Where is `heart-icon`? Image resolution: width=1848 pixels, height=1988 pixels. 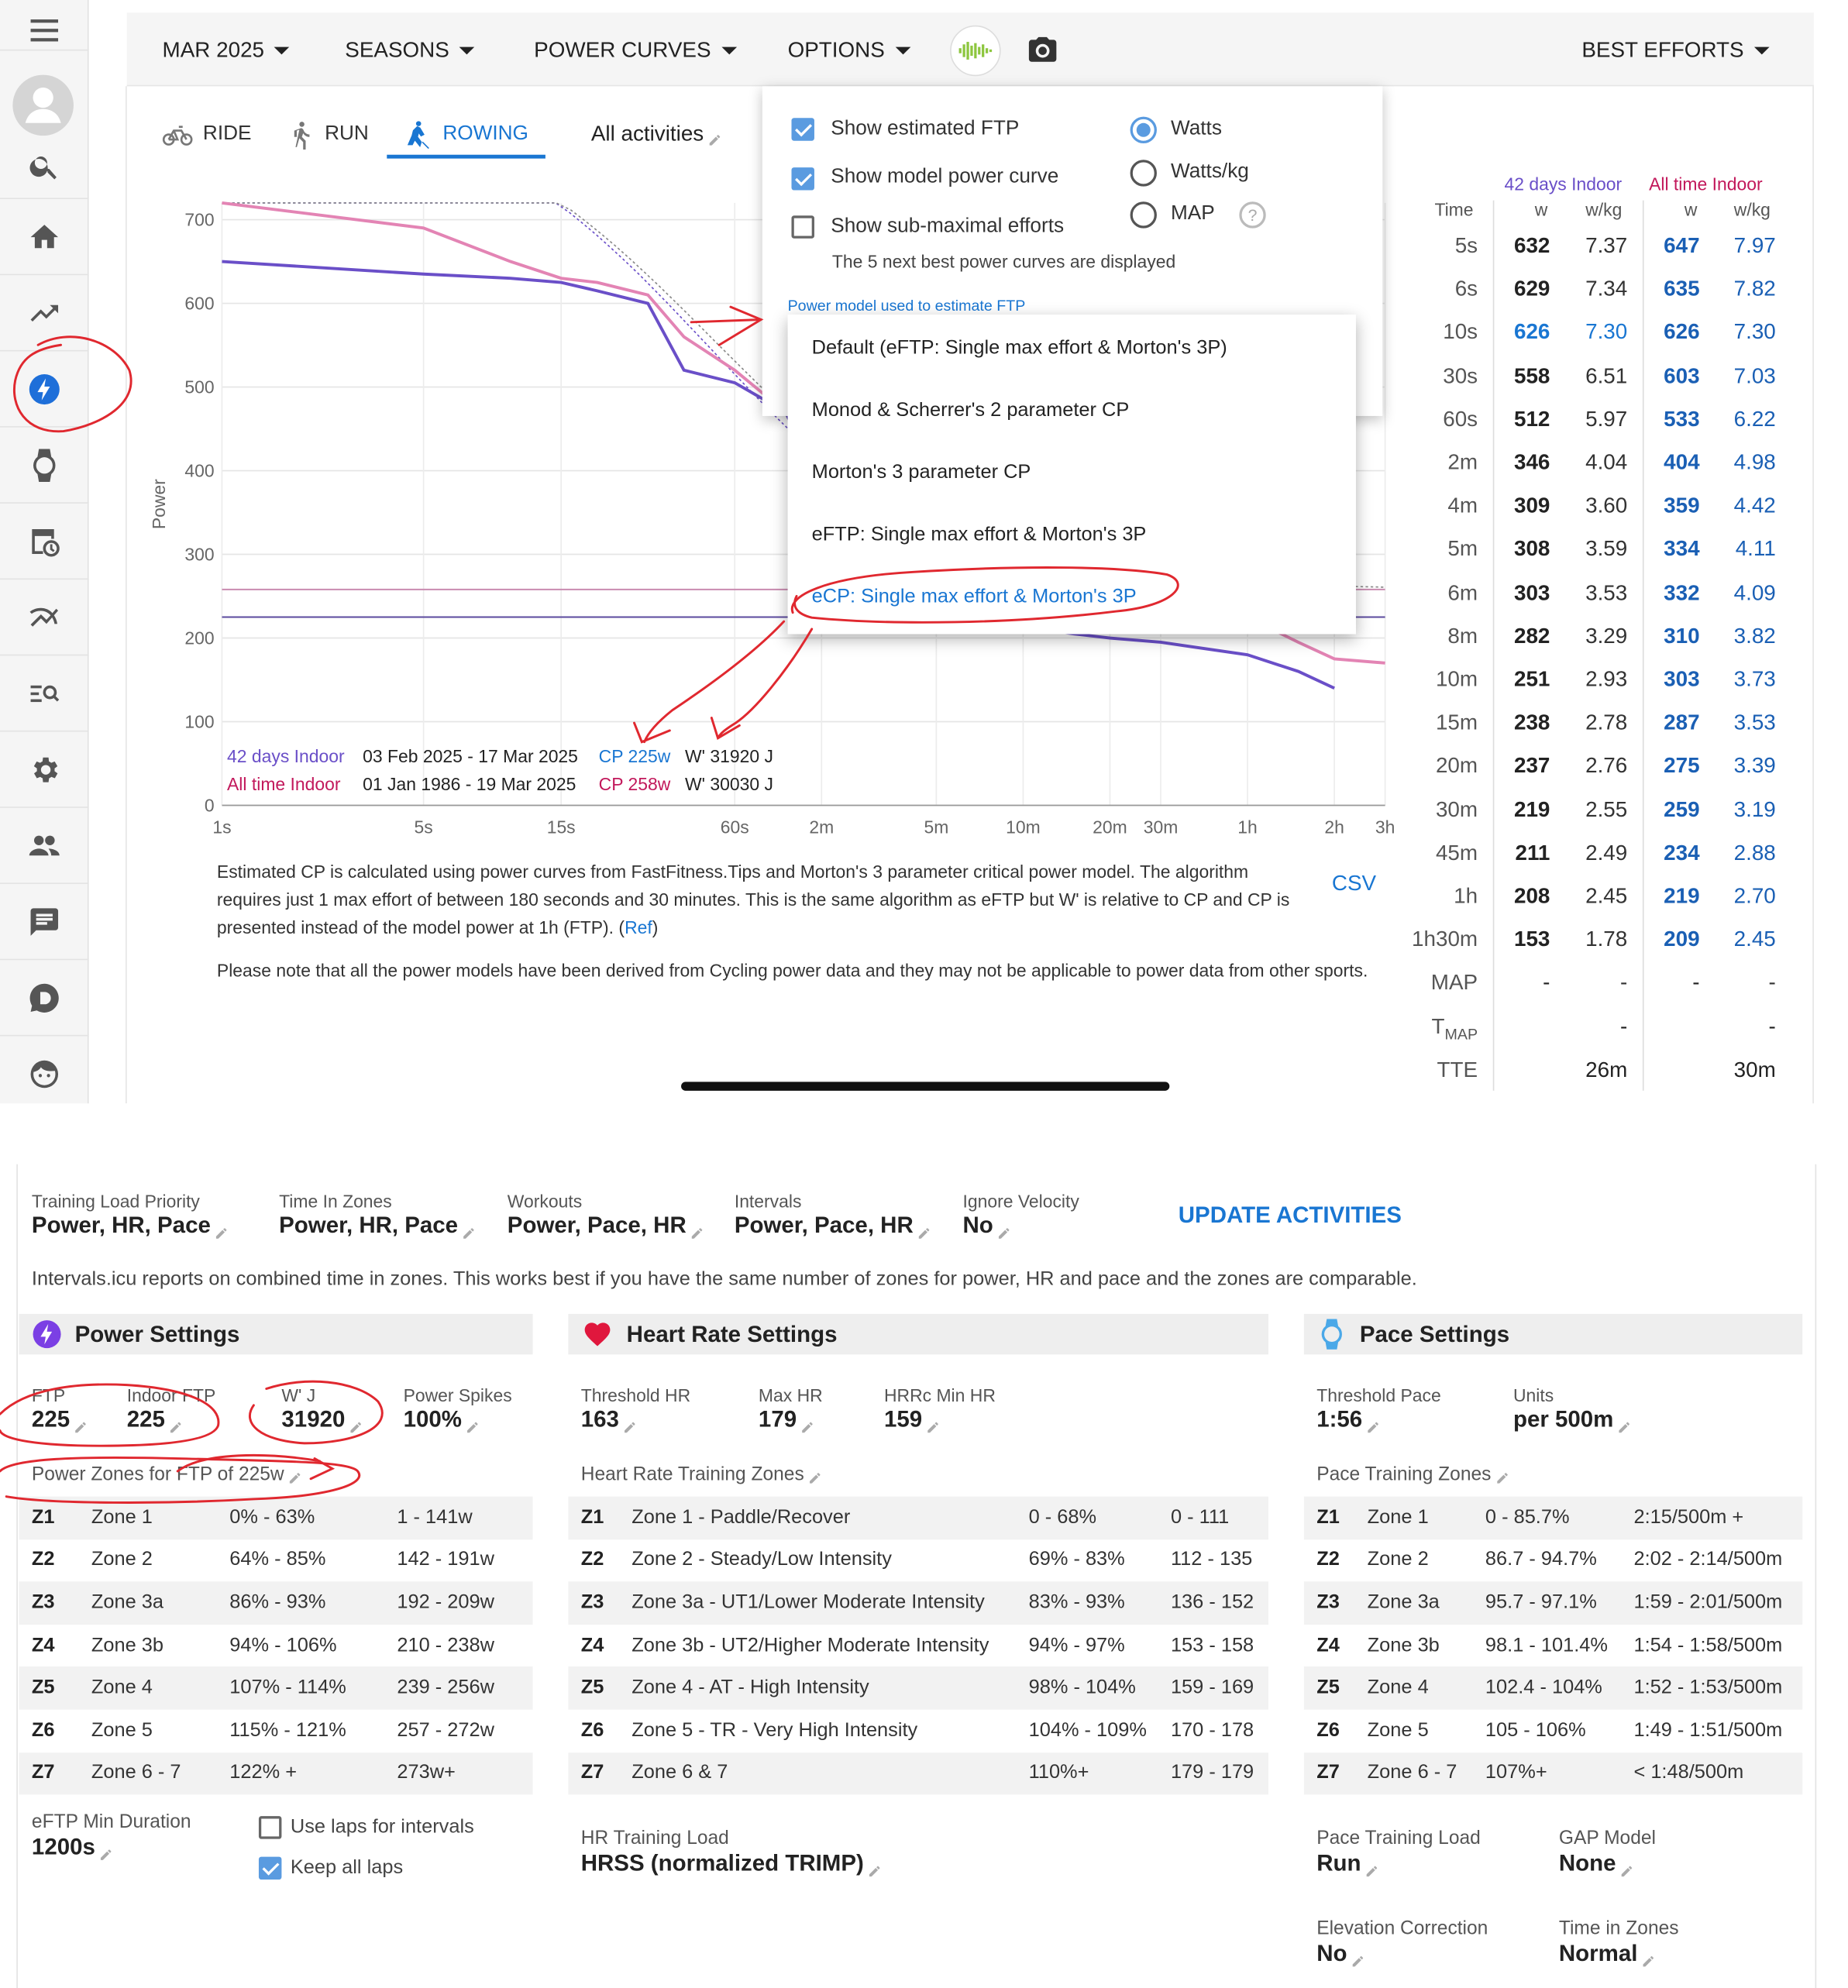
heart-icon is located at coordinates (597, 1334).